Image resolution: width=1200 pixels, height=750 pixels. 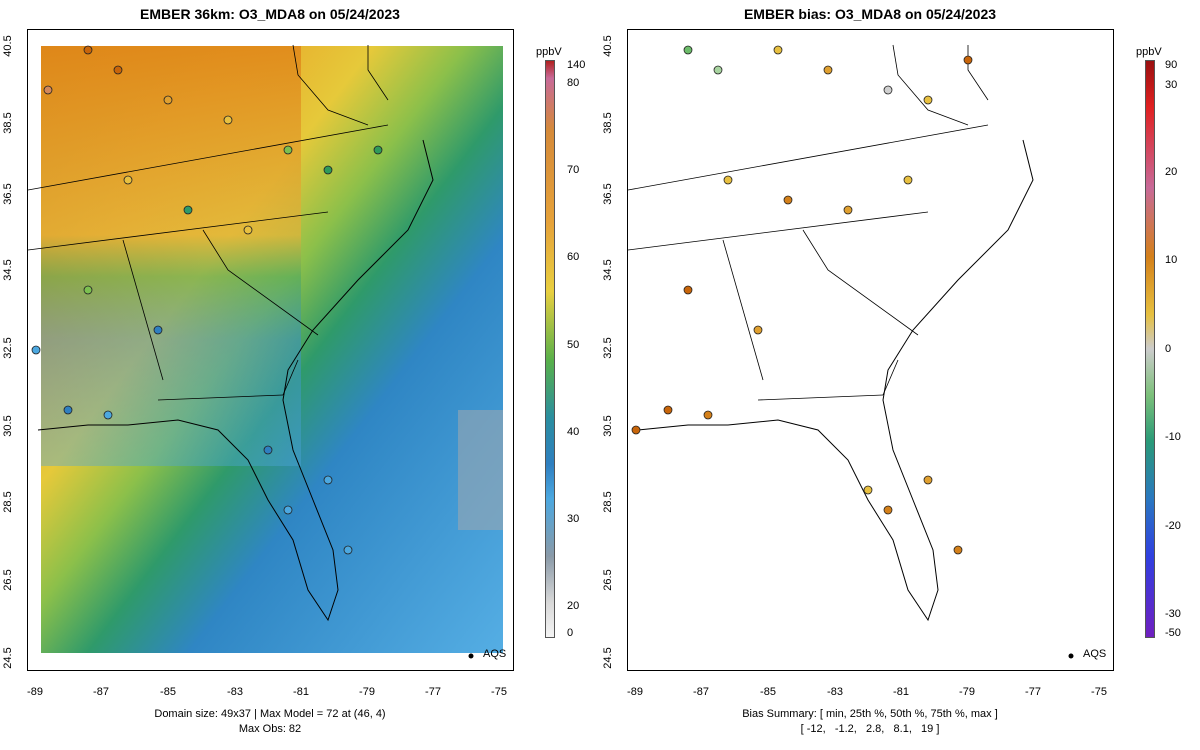 What do you see at coordinates (573, 345) in the screenshot?
I see `colorbar-label: 50` at bounding box center [573, 345].